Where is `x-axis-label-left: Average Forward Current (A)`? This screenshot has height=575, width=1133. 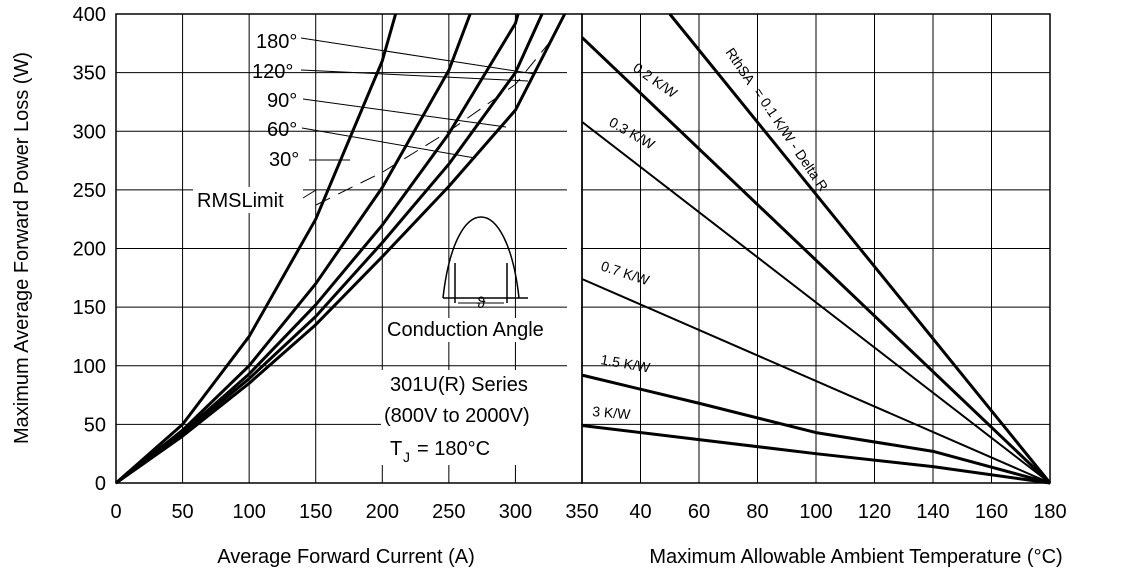
x-axis-label-left: Average Forward Current (A) is located at coordinates (346, 557).